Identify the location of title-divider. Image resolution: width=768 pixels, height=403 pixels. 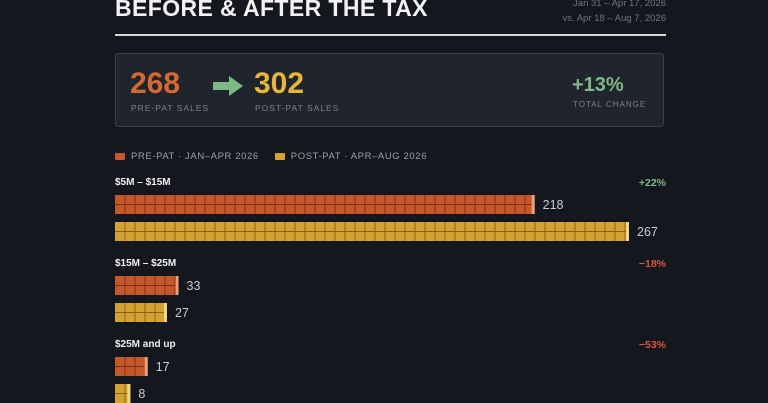
(390, 35).